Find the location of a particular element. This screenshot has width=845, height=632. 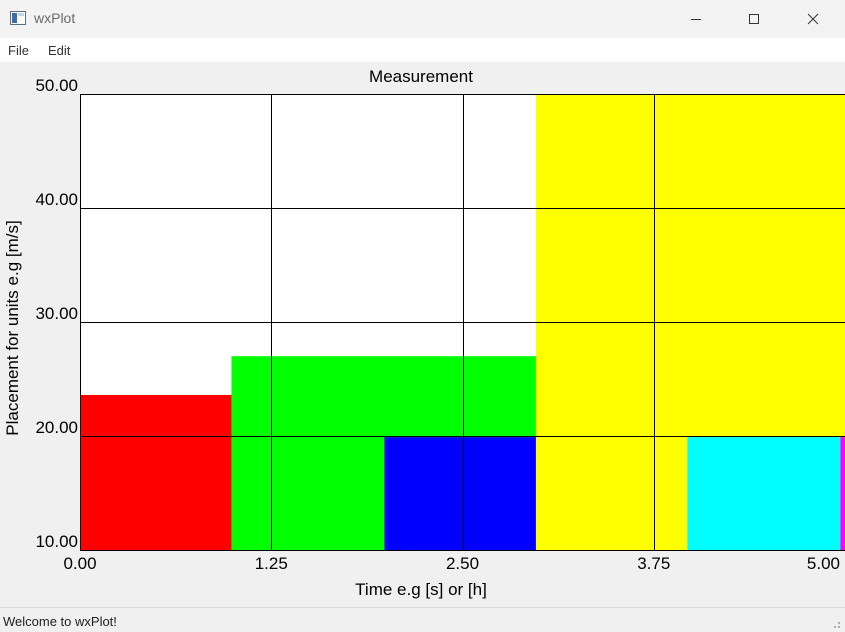

status-text: Welcome to wxPlot! is located at coordinates (60, 621).